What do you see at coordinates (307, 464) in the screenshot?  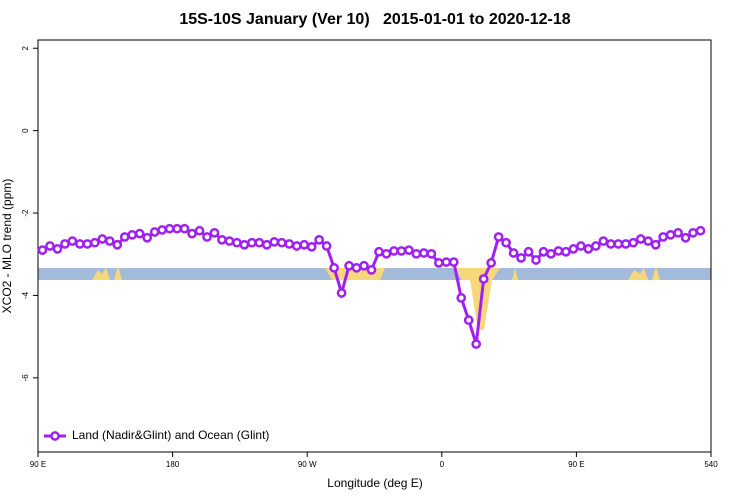 I see `x-tick-label: 90 W` at bounding box center [307, 464].